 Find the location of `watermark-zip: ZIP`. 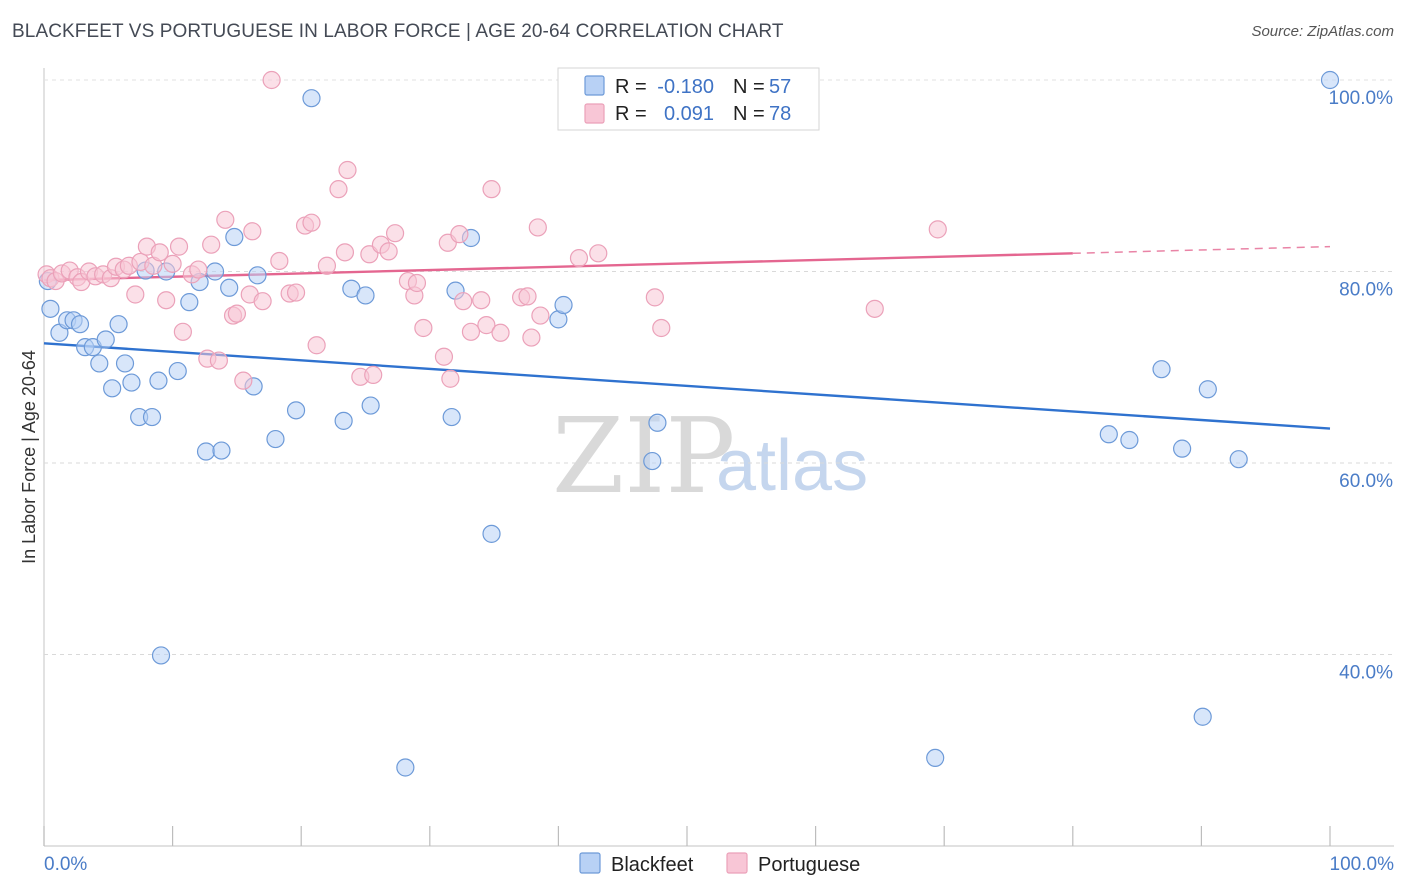

watermark-zip: ZIP is located at coordinates (643, 456).